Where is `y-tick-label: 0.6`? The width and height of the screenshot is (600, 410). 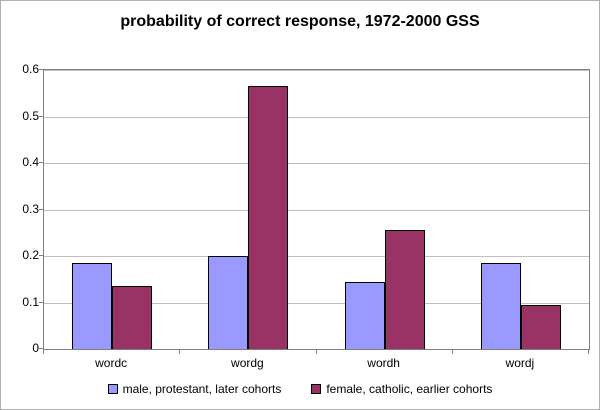 y-tick-label: 0.6 is located at coordinates (30, 69).